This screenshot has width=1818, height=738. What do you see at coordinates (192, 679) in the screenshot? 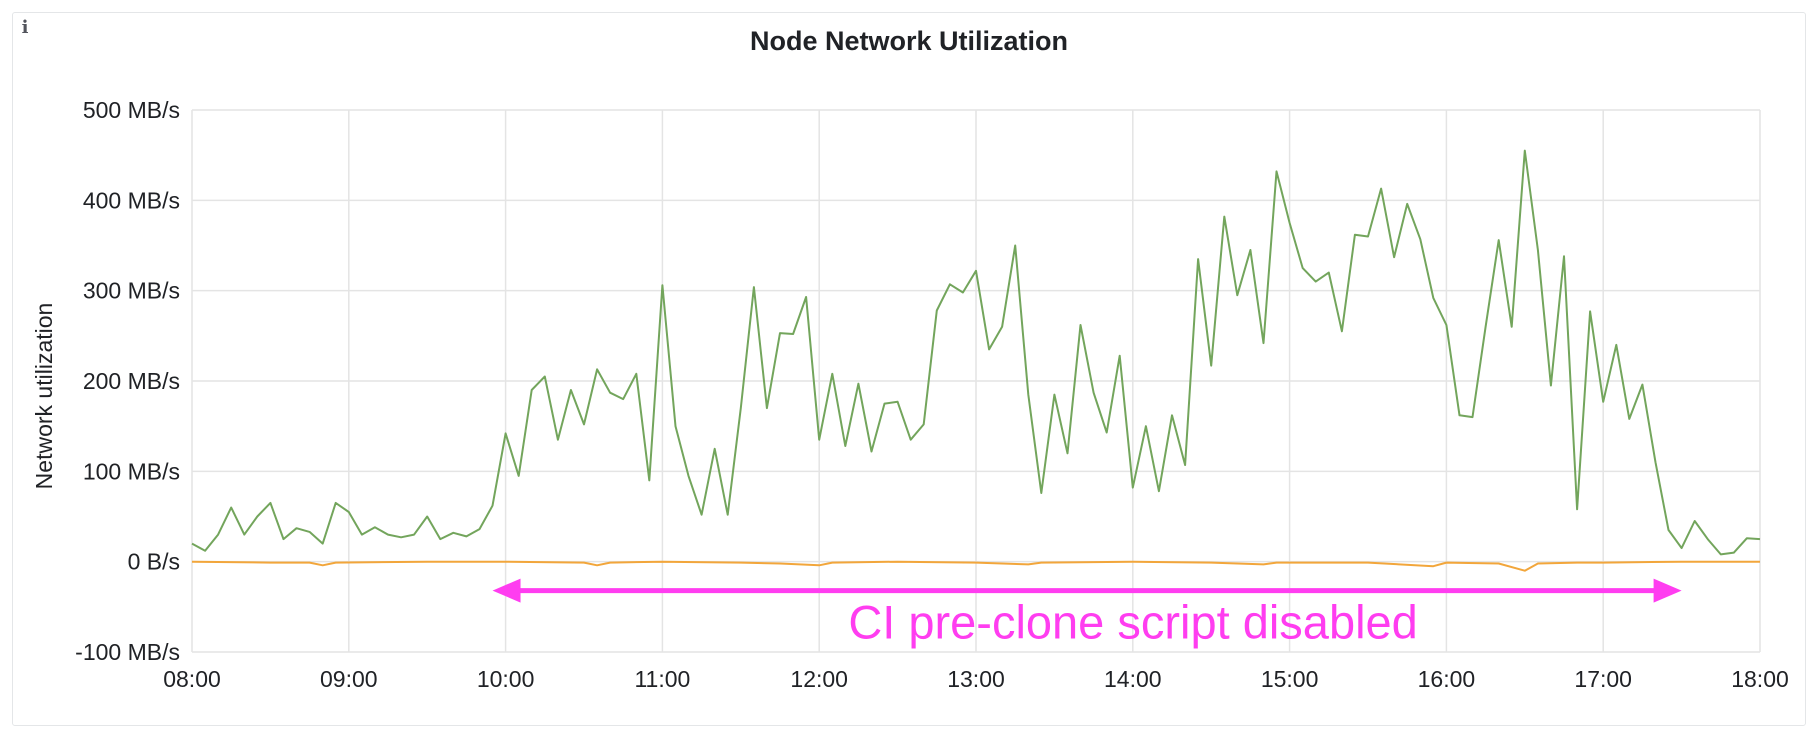
I see `x-tick-label: 08:00` at bounding box center [192, 679].